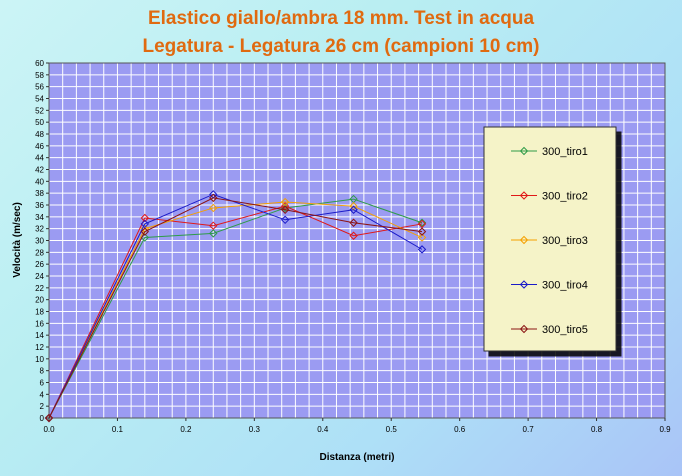  I want to click on y-tick-label: 6, so click(42, 383).